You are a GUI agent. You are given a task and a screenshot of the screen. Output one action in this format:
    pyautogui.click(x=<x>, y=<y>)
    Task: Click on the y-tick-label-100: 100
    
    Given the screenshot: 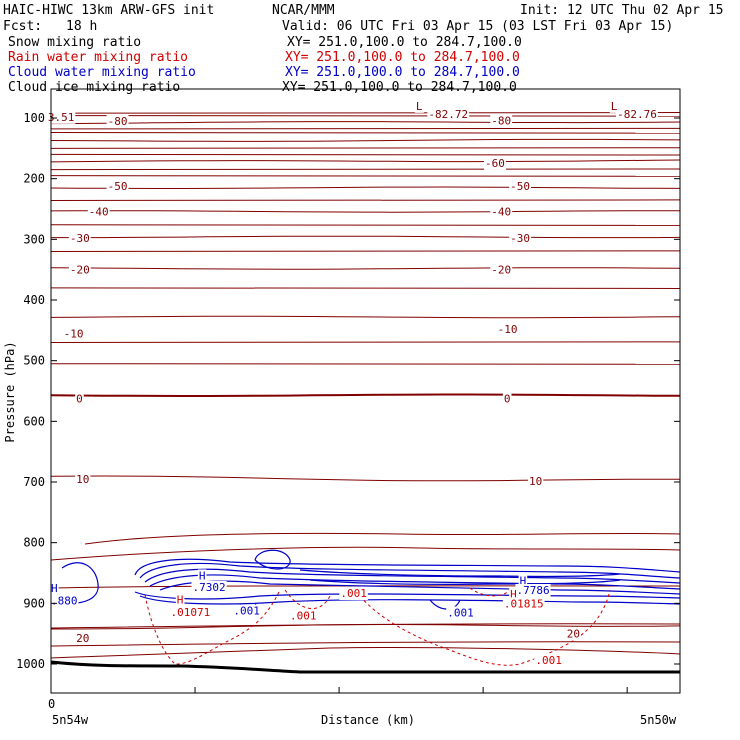 What is the action you would take?
    pyautogui.click(x=34, y=118)
    